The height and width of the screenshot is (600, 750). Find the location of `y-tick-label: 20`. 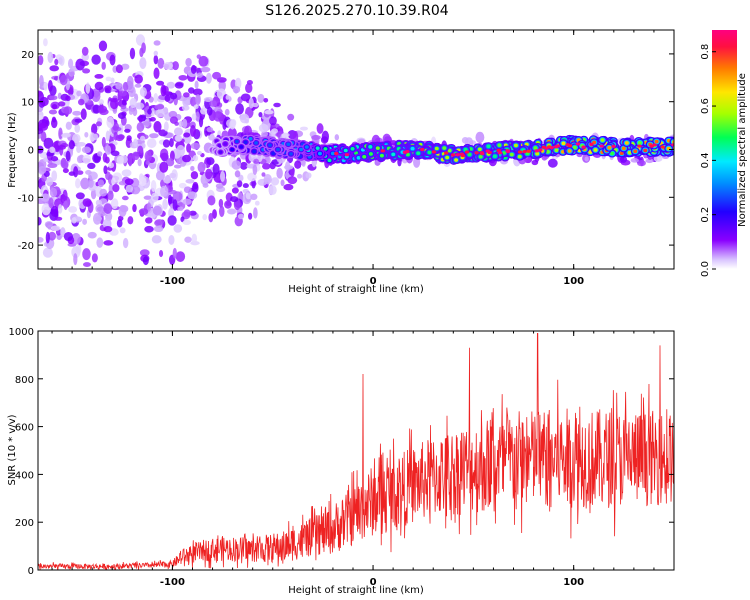

y-tick-label: 20 is located at coordinates (27, 55).